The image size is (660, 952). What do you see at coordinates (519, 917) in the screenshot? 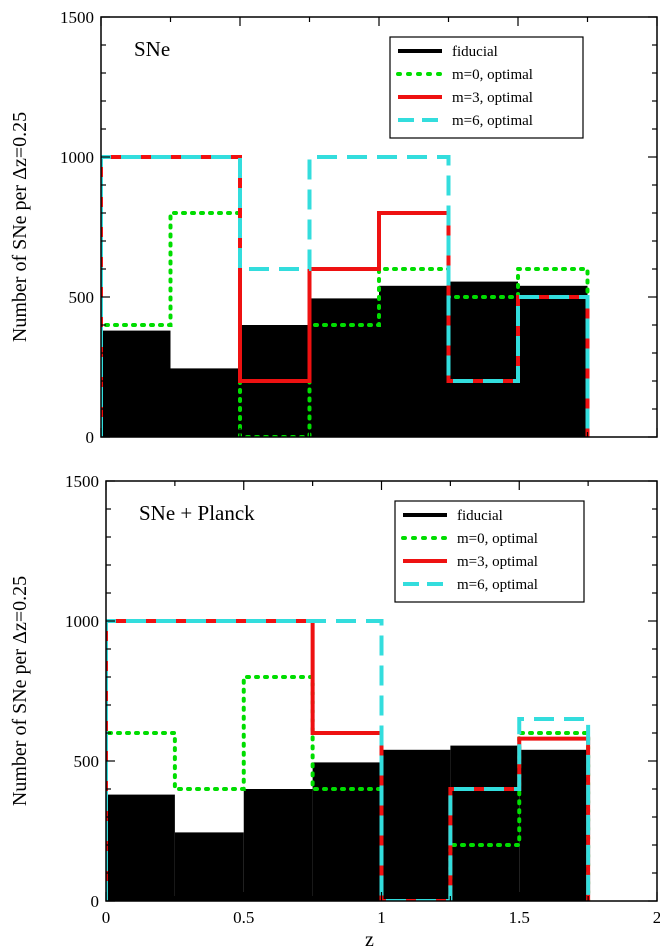
I see `x-tick-label: 1.5` at bounding box center [519, 917].